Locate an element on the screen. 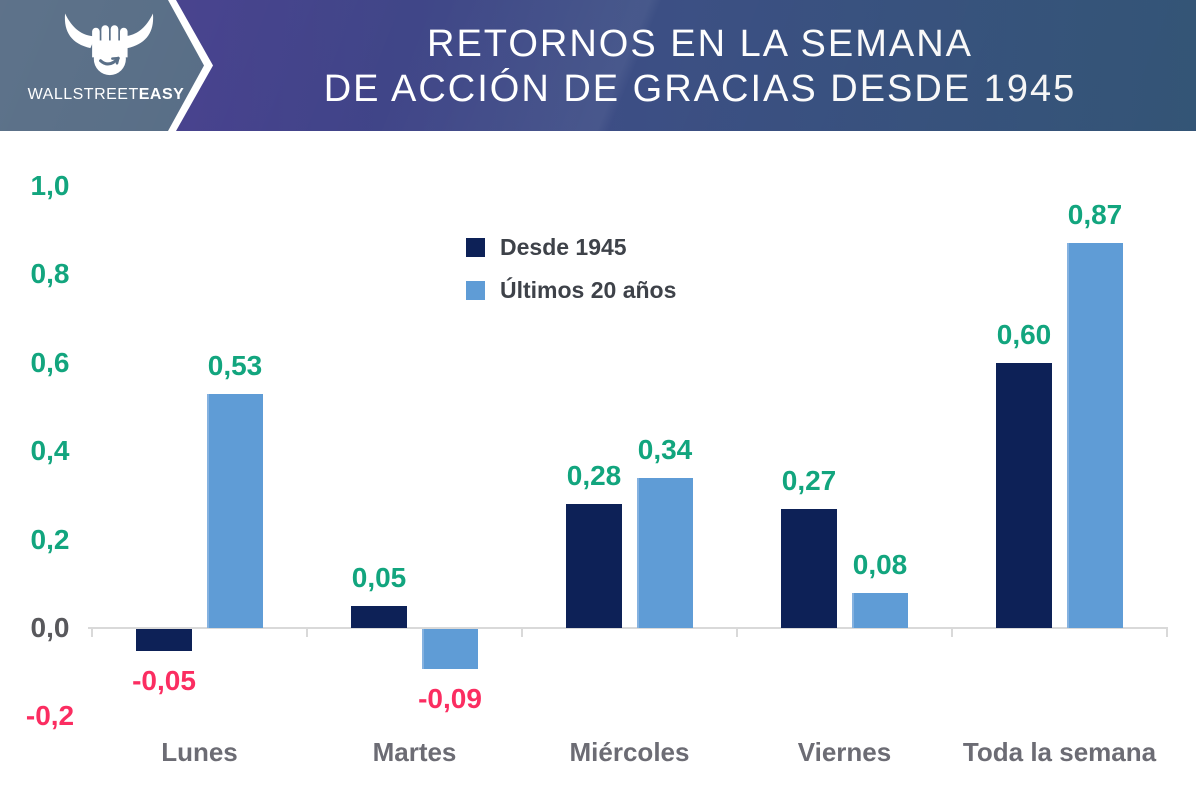 This screenshot has height=811, width=1201. x-axis-line is located at coordinates (628, 628).